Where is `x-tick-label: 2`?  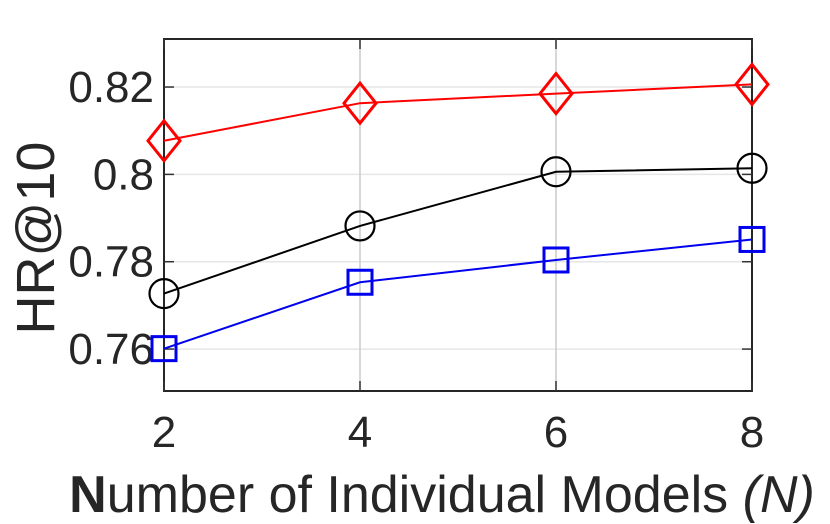
x-tick-label: 2 is located at coordinates (164, 432).